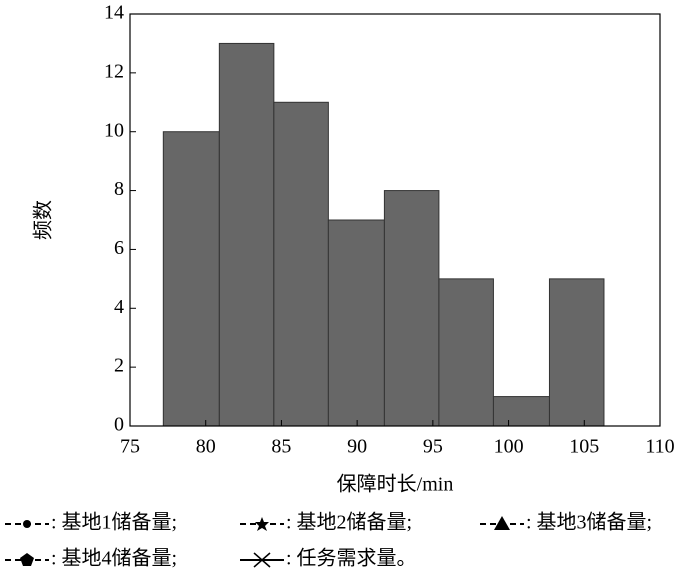  What do you see at coordinates (119, 248) in the screenshot?
I see `y-tick-label: 6` at bounding box center [119, 248].